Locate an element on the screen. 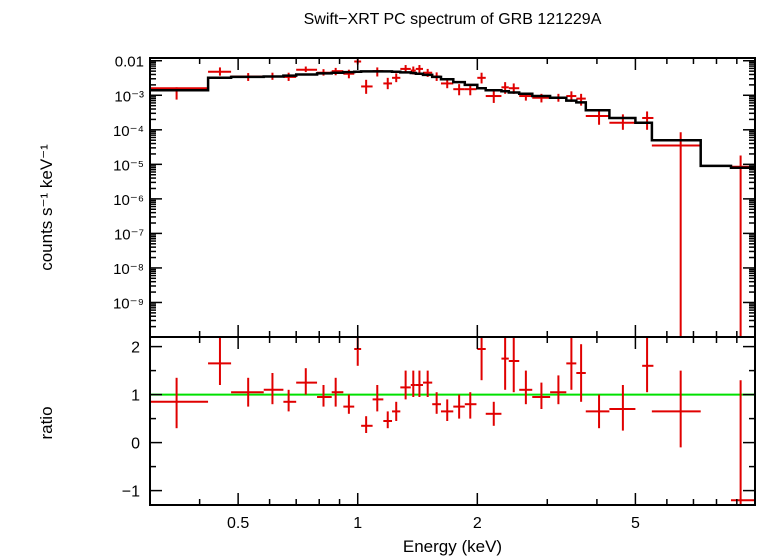 Image resolution: width=758 pixels, height=556 pixels. ratio-tick-label: 1 is located at coordinates (135, 396).